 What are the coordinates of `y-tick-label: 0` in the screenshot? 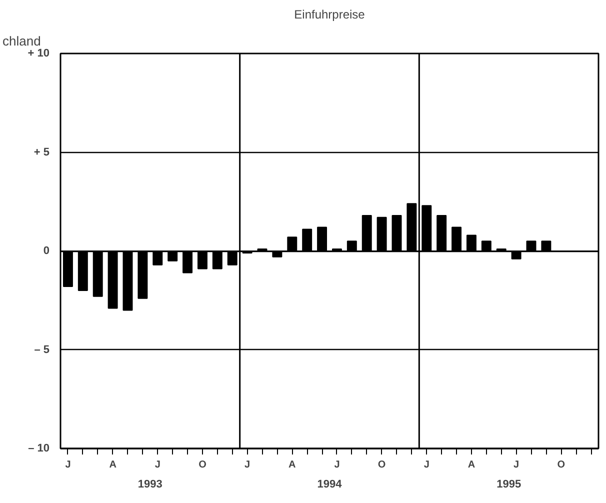 It's located at (46, 251).